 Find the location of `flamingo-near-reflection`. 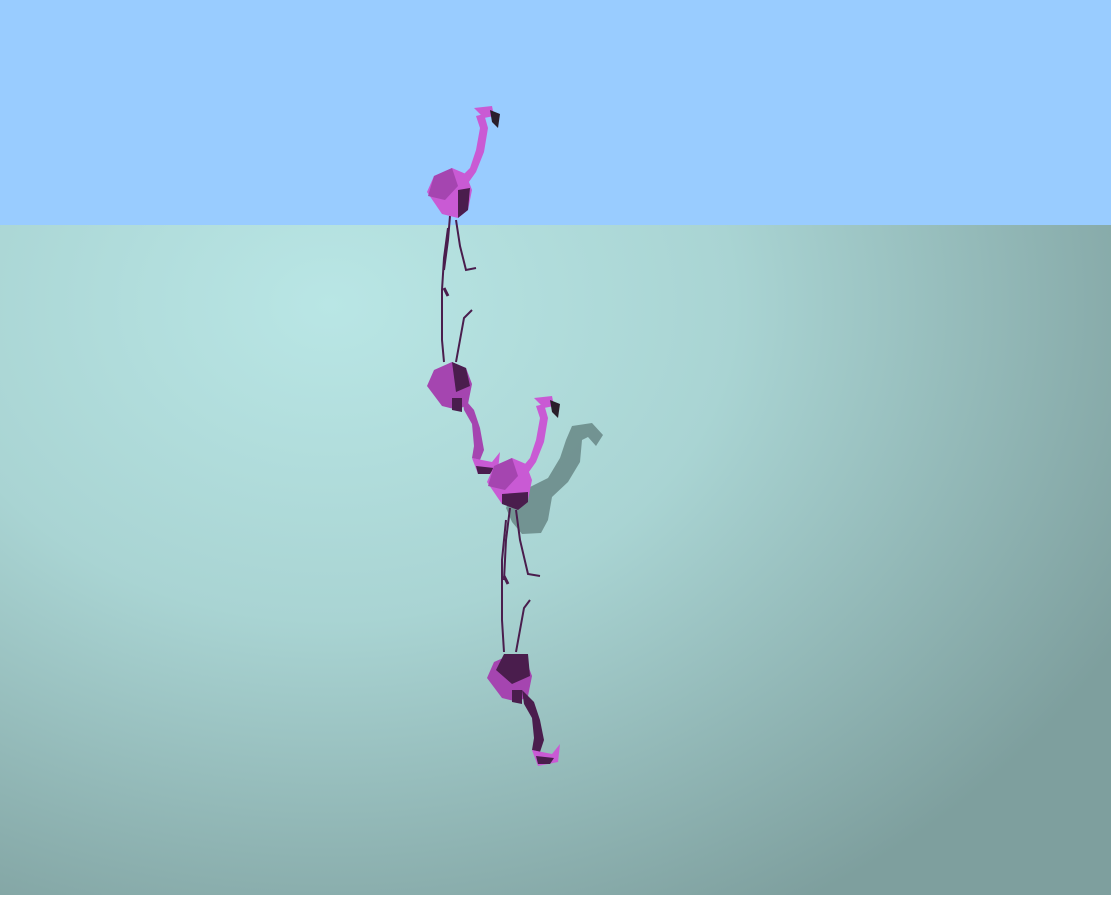

flamingo-near-reflection is located at coordinates (523, 642).